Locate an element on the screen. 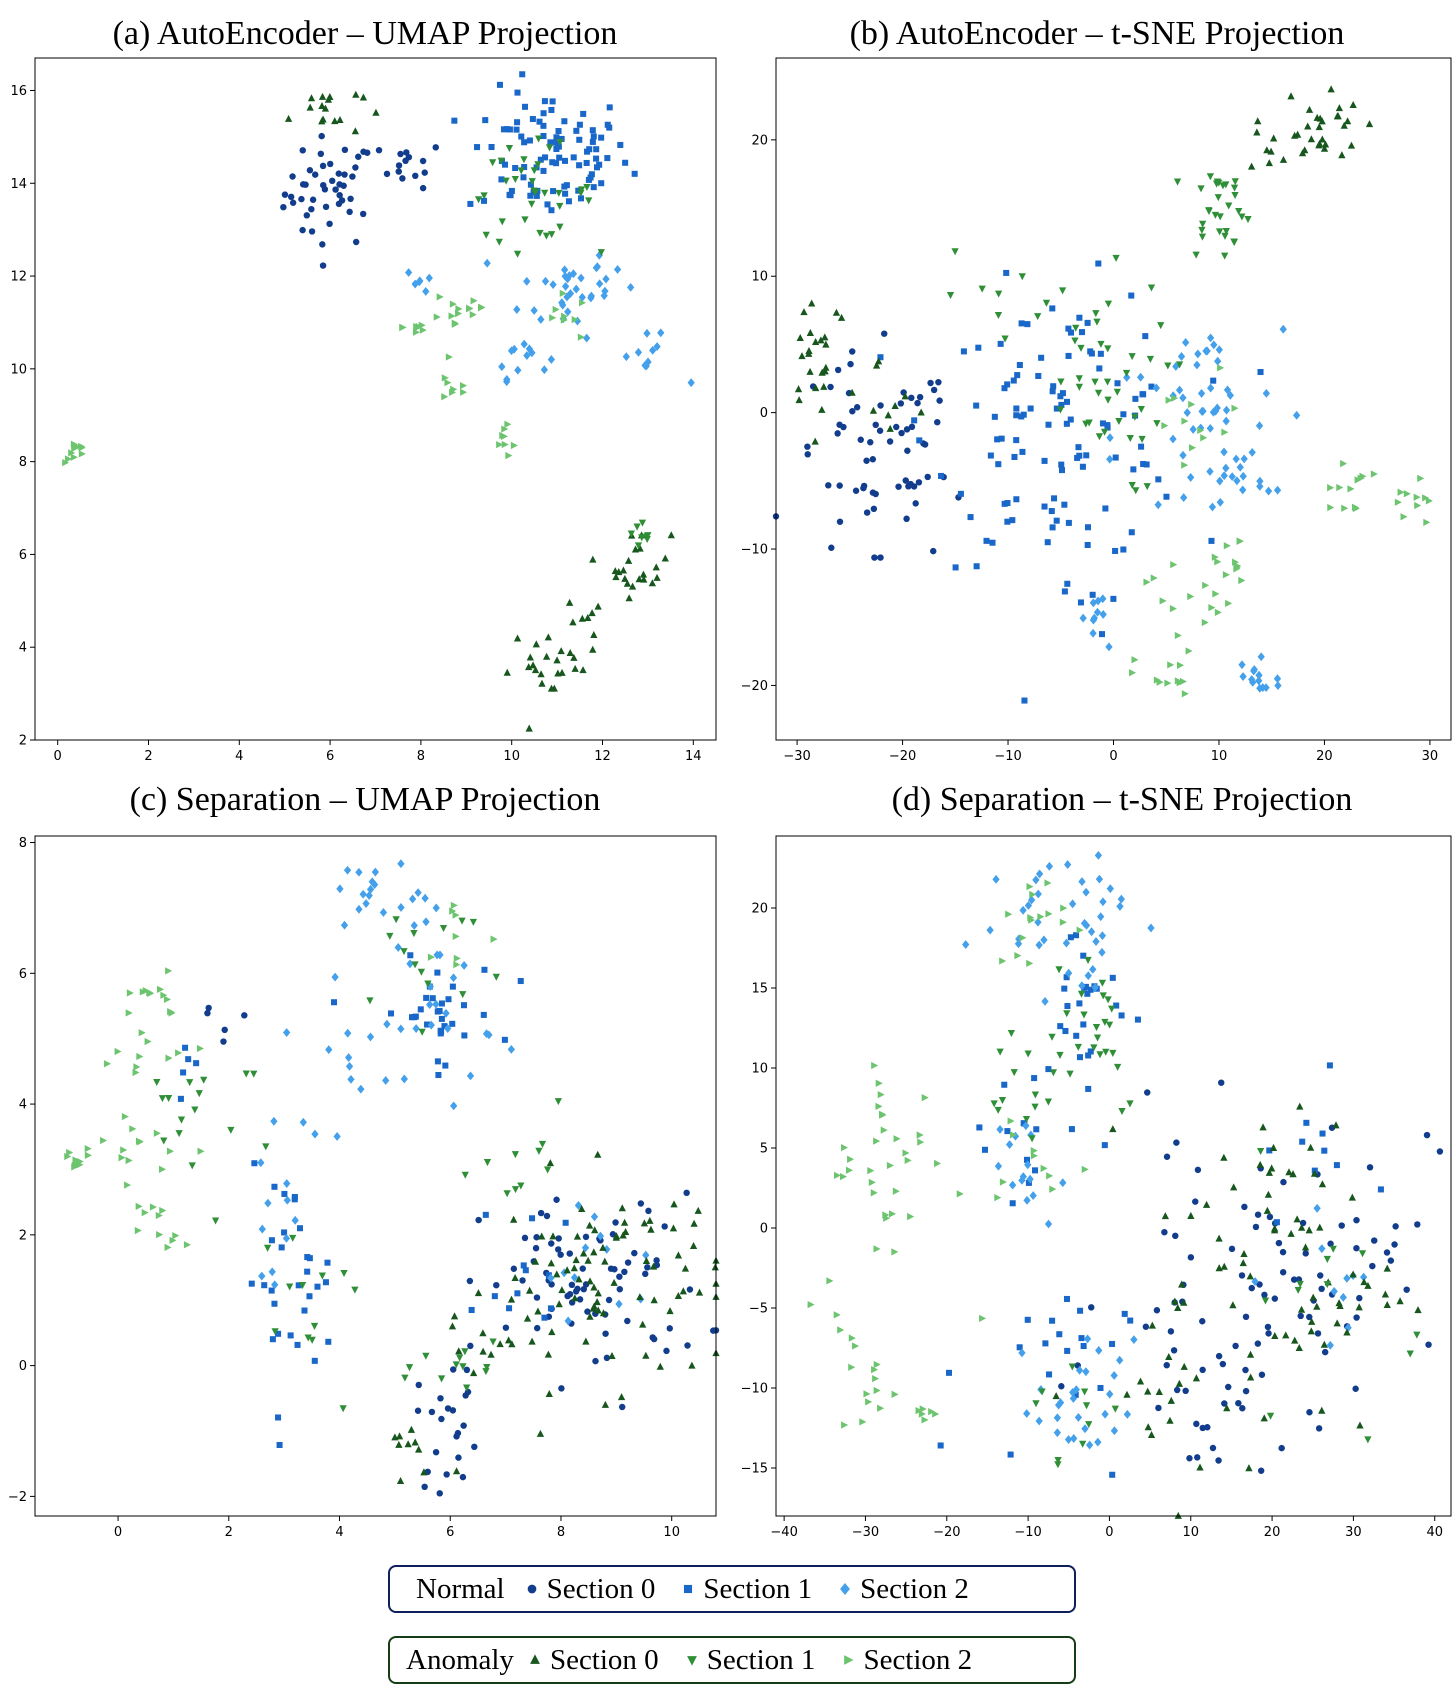 The width and height of the screenshot is (1456, 1699). legend-marker-shape is located at coordinates (688, 1589).